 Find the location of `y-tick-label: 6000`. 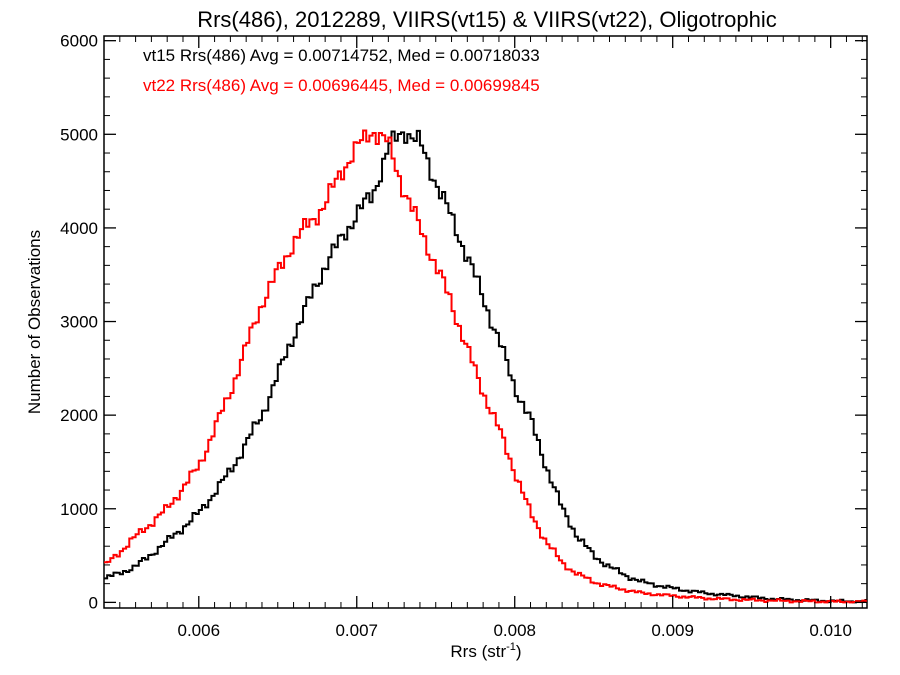

y-tick-label: 6000 is located at coordinates (79, 41).